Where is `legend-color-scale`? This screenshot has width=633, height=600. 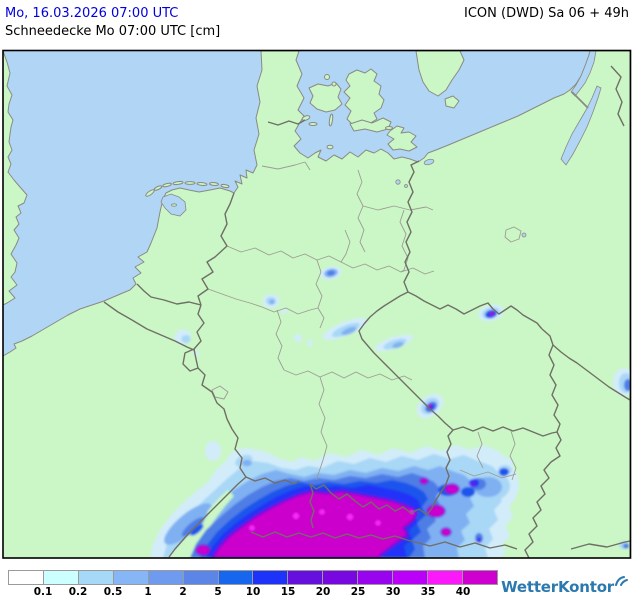
legend-color-scale is located at coordinates (253, 577).